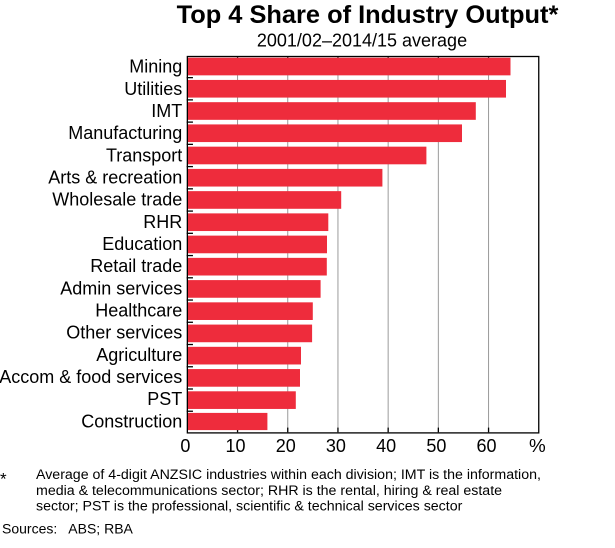  I want to click on svg-text: RHR, so click(162, 222).